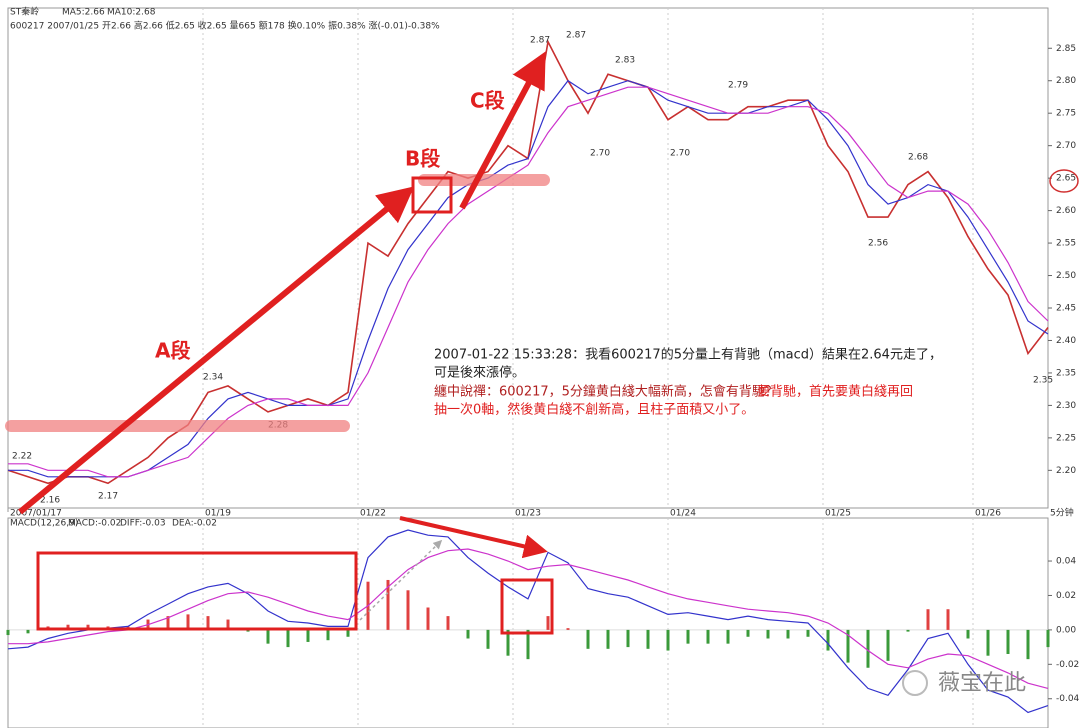 The image size is (1080, 728). Describe the element at coordinates (1066, 49) in the screenshot. I see `y-tick-label: 2.85` at that location.